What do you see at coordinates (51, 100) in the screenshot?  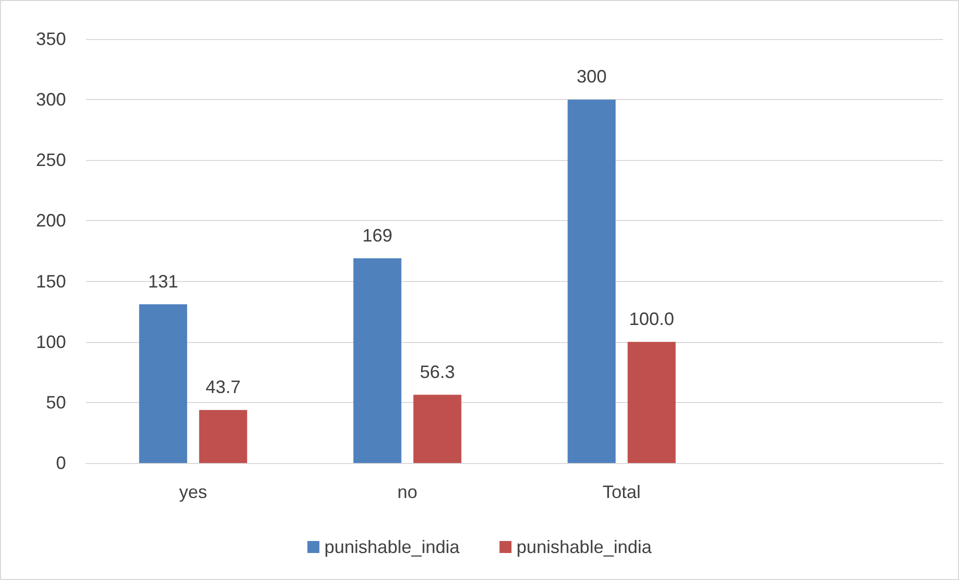 I see `y-tick-label: 300` at bounding box center [51, 100].